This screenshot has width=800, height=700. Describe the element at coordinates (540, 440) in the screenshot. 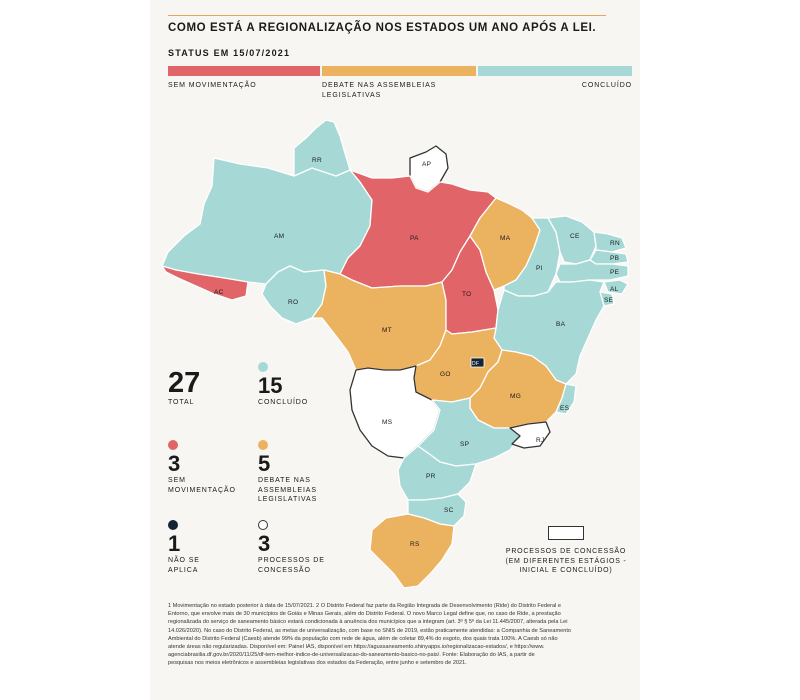

I see `label-RJ: RJ` at that location.